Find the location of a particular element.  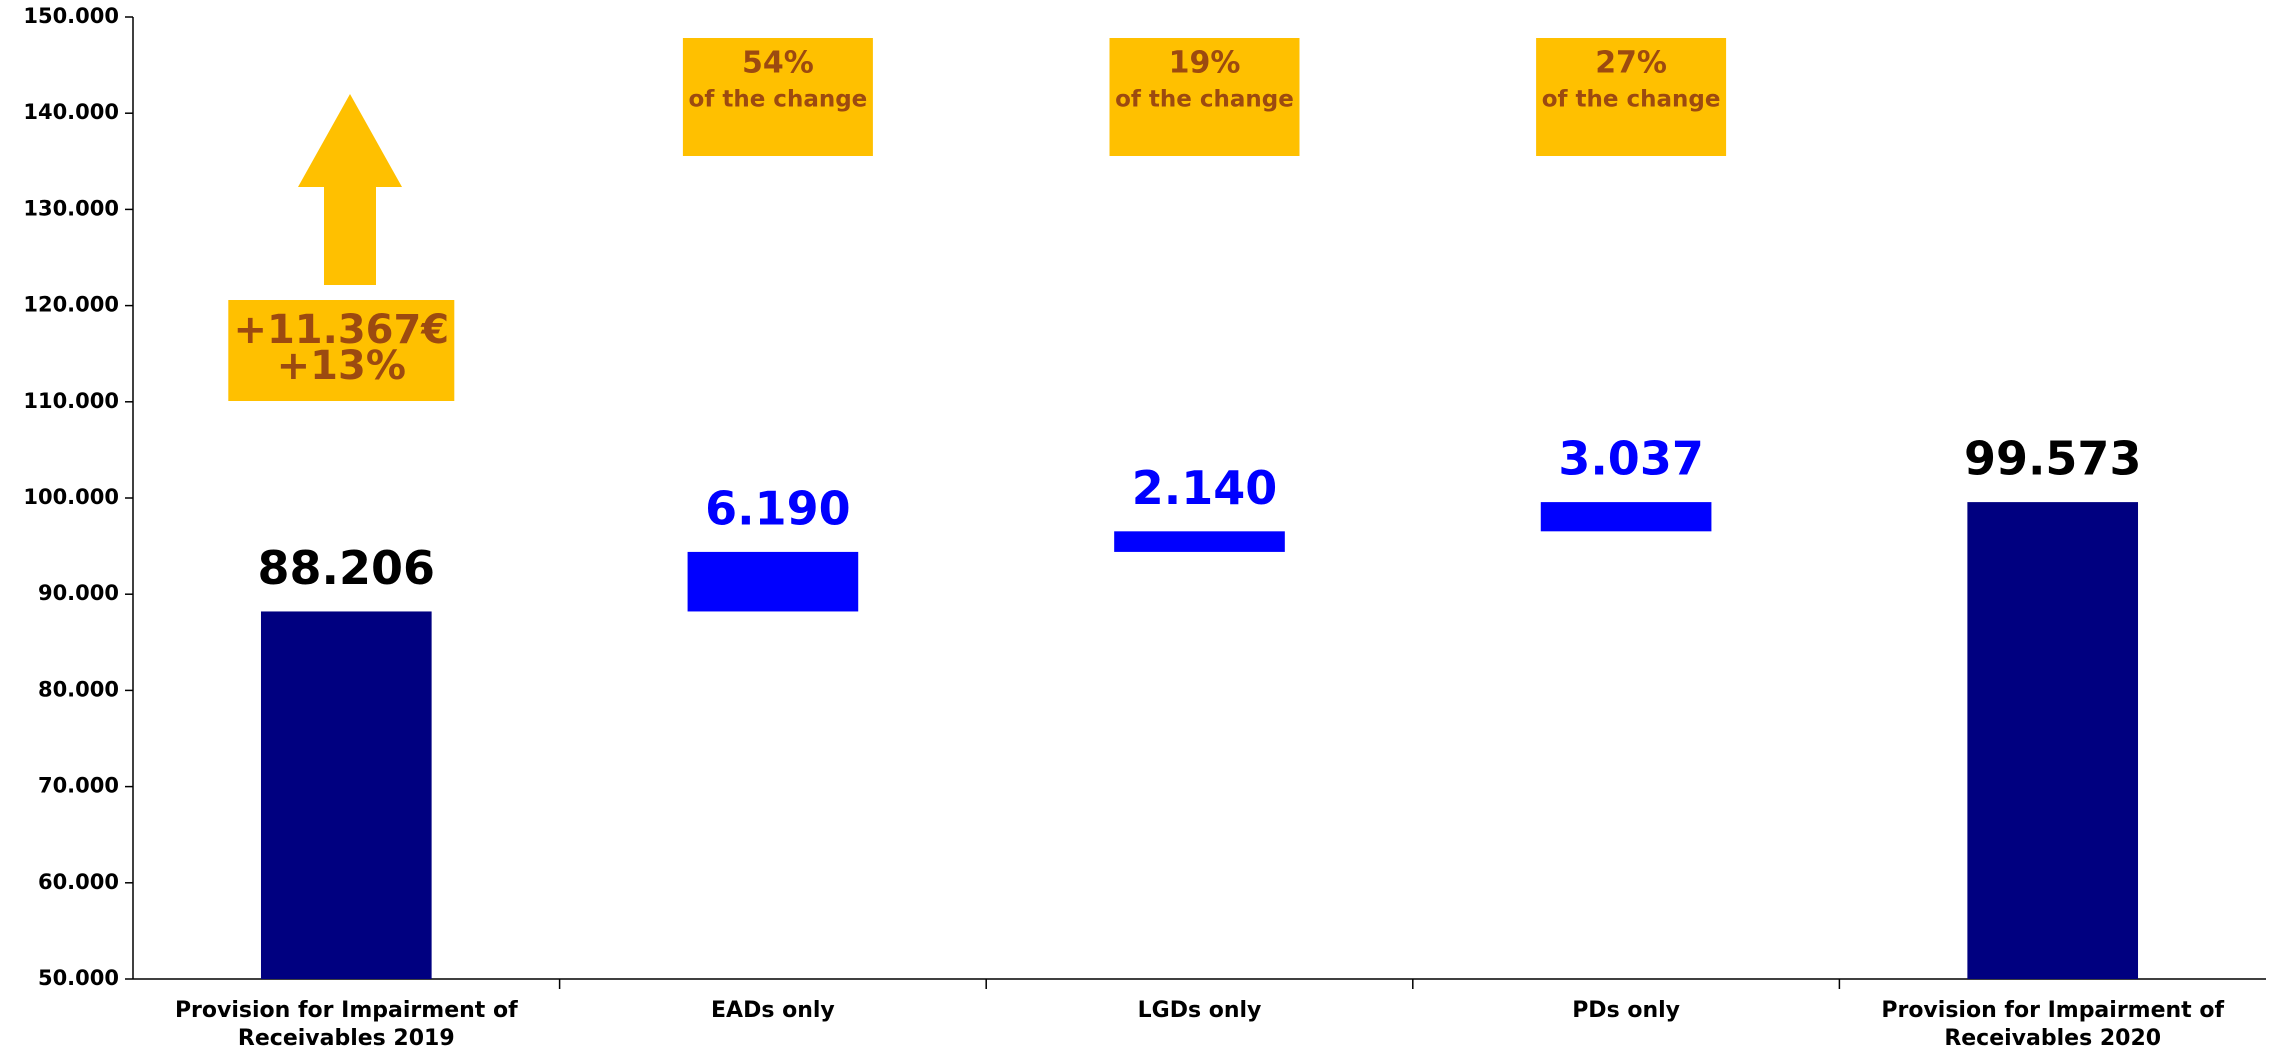

value-label: 2.140 is located at coordinates (1205, 488).